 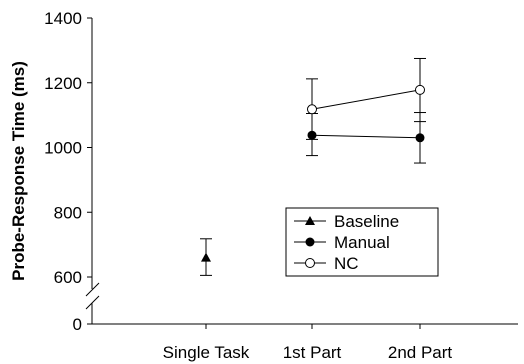 What do you see at coordinates (63, 148) in the screenshot?
I see `y-tick-label: 1000` at bounding box center [63, 148].